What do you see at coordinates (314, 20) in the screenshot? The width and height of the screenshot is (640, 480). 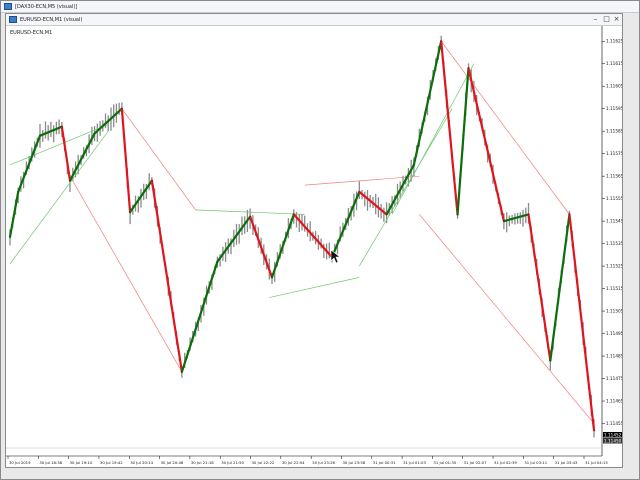 I see `chart-window-titlebar: EURUSD-ECN,M1 (visual) – □ ×` at bounding box center [314, 20].